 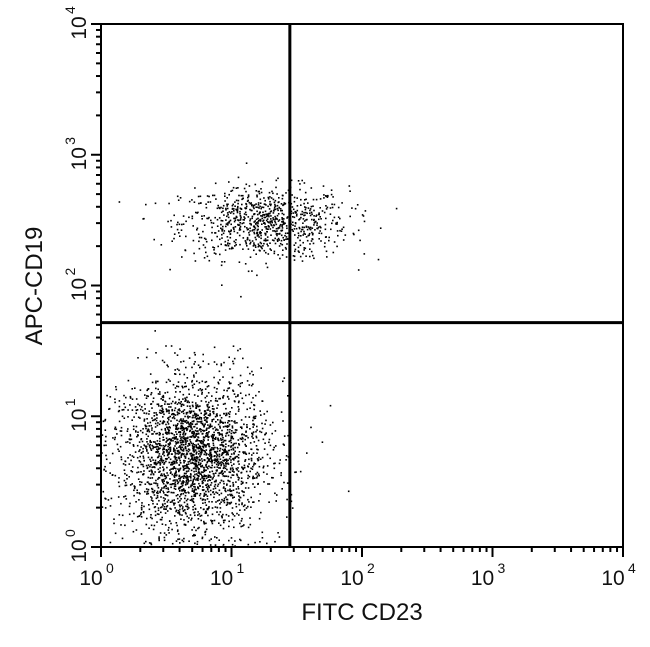 What do you see at coordinates (70, 10) in the screenshot?
I see `y-tick-exponent: 4` at bounding box center [70, 10].